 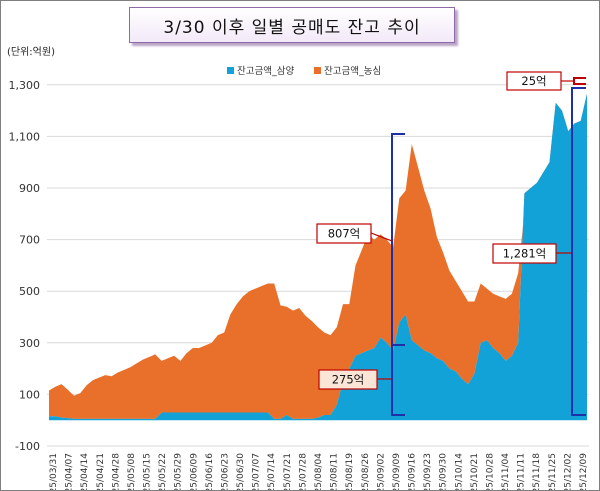 I want to click on x-tick-label: 2025/07/07, so click(x=257, y=471).